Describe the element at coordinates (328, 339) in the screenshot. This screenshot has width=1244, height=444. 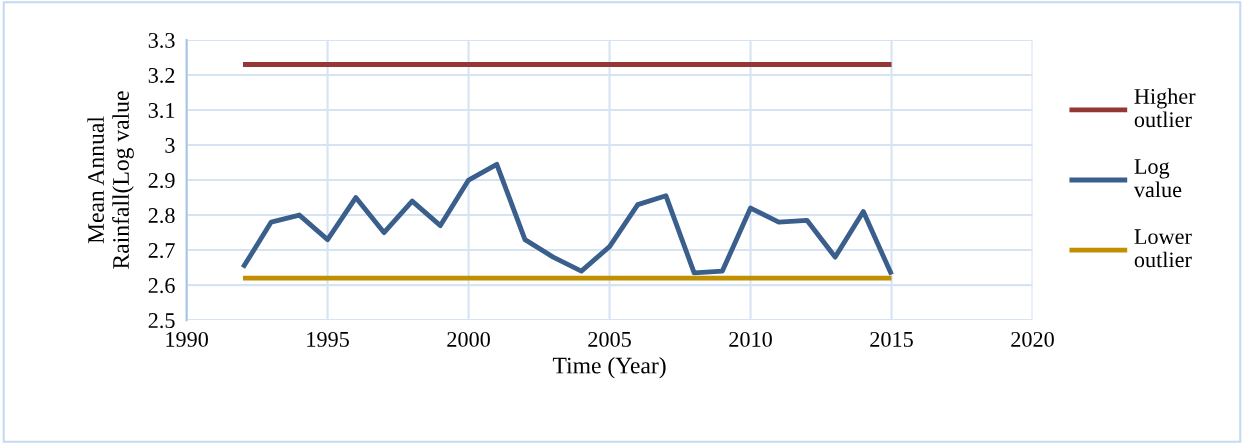
I see `x-tick-label: 1995` at that location.